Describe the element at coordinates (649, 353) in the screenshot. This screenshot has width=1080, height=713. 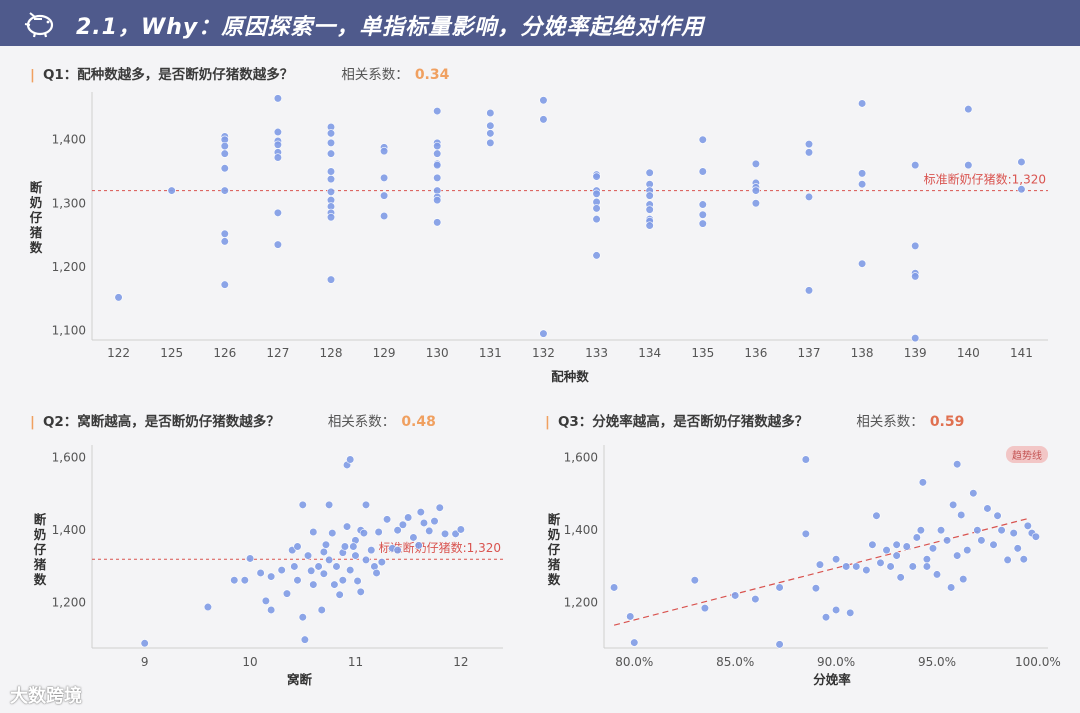
I see `chart1-x-tick-label: 134` at that location.